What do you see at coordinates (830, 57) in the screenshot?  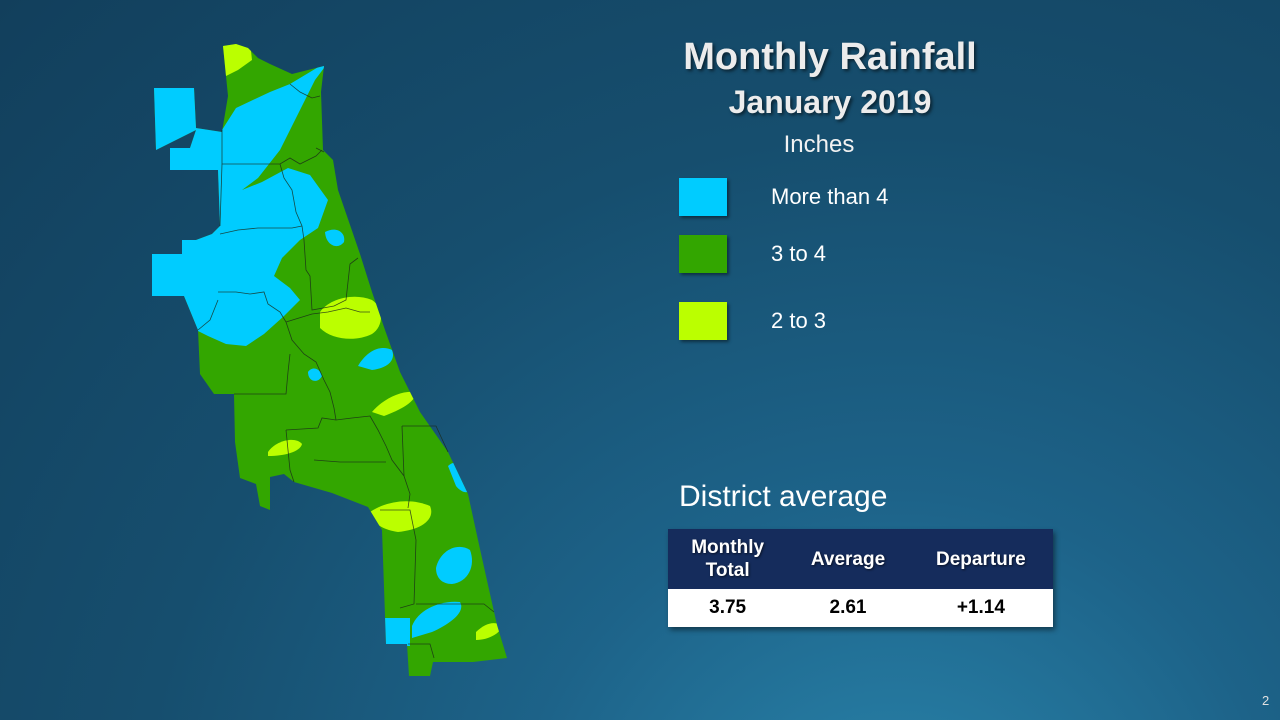 I see `page-title: Monthly Rainfall` at bounding box center [830, 57].